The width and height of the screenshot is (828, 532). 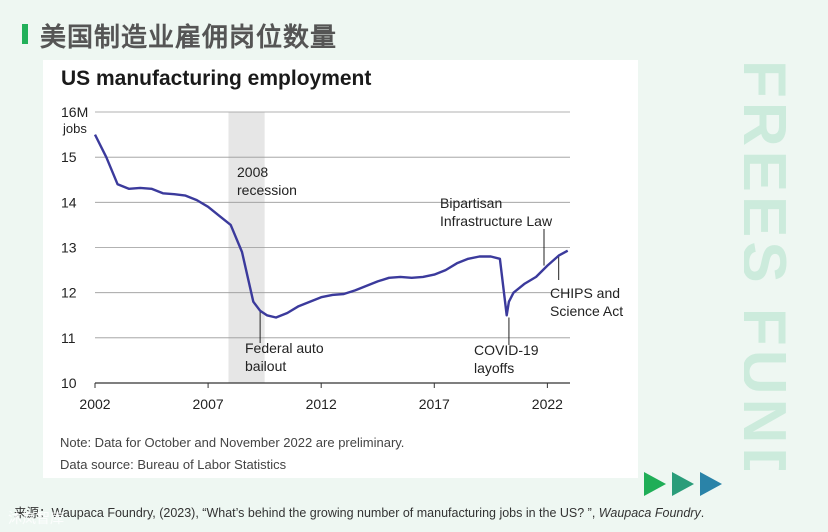 What do you see at coordinates (284, 348) in the screenshot?
I see `annotation-label: Federal auto` at bounding box center [284, 348].